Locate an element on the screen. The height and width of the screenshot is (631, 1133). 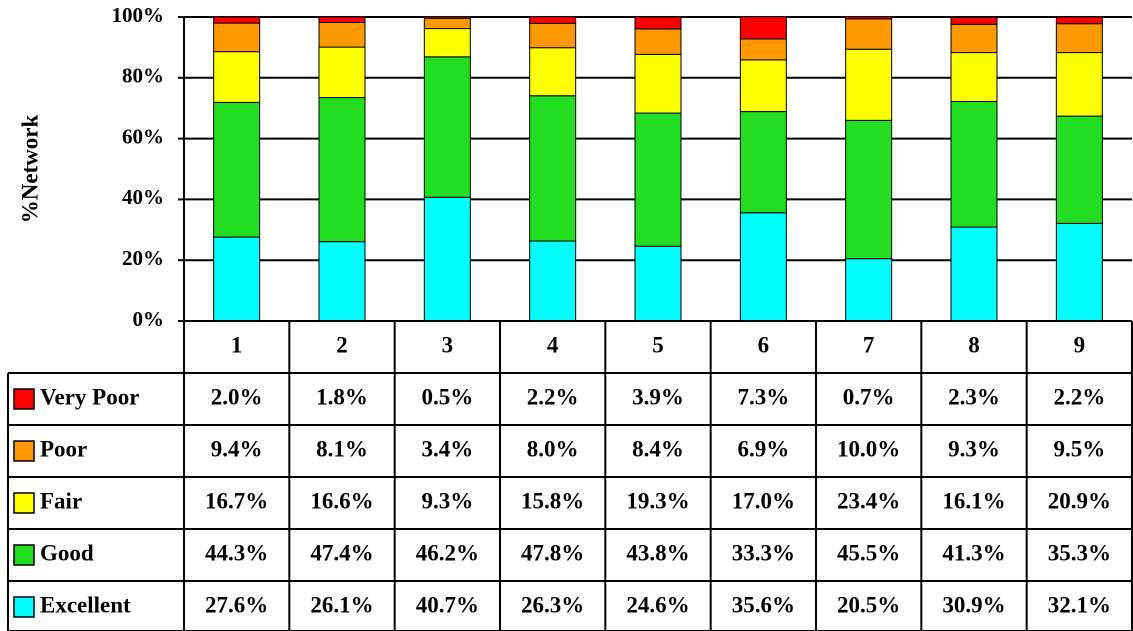
table-value: 3.4% is located at coordinates (447, 448).